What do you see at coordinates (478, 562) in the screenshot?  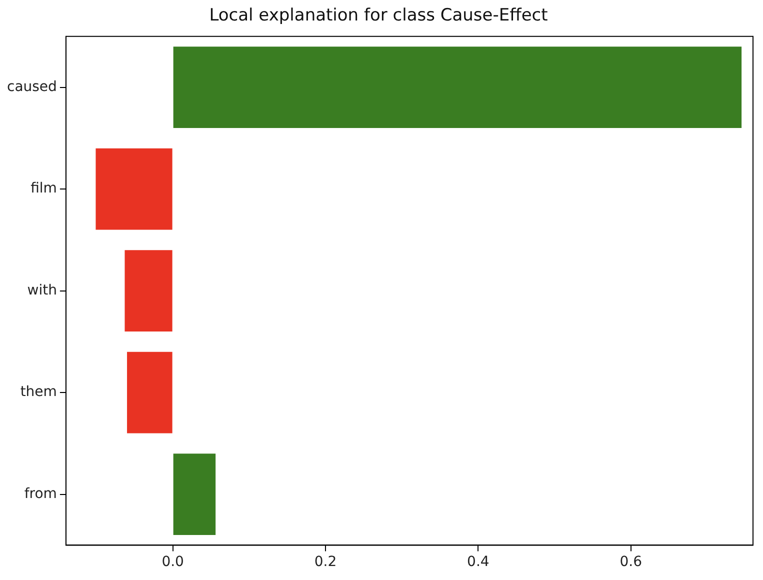 I see `x-tick-label: 0.4` at bounding box center [478, 562].